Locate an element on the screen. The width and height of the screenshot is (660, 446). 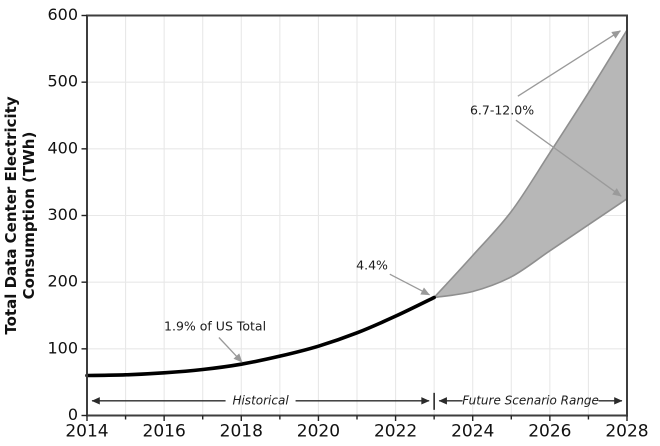
annotation-text: 6.7-12.0% is located at coordinates (502, 109).